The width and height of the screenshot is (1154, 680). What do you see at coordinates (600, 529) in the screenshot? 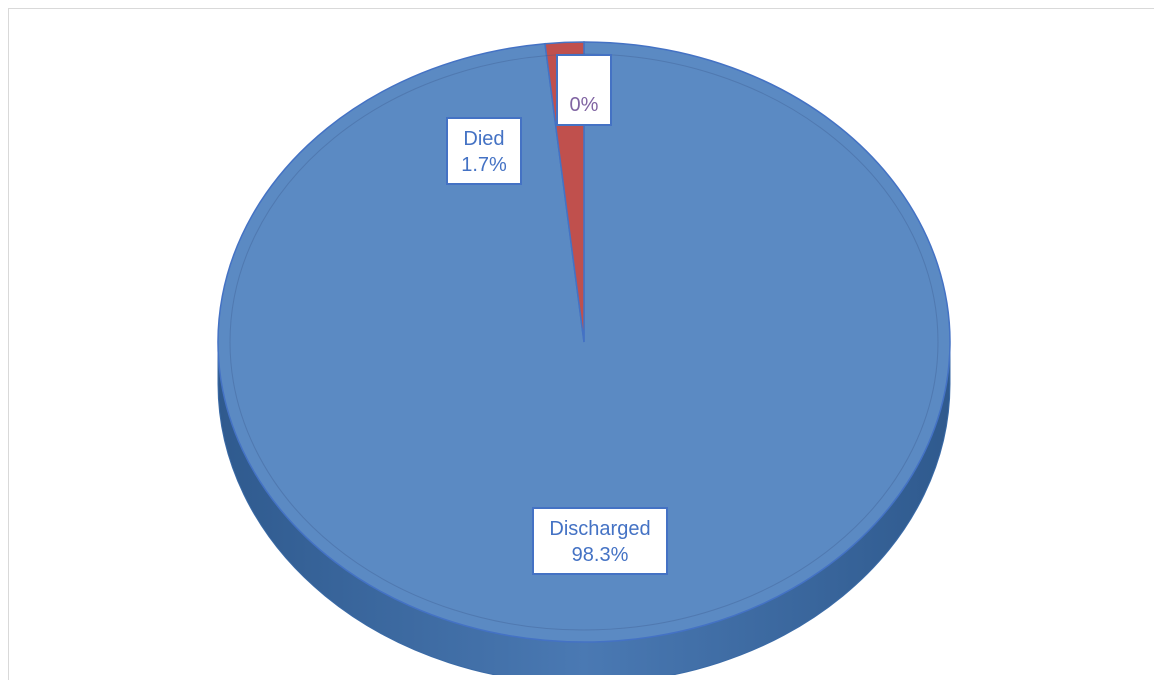
I see `slice-label-discharged-name: Discharged` at bounding box center [600, 529].